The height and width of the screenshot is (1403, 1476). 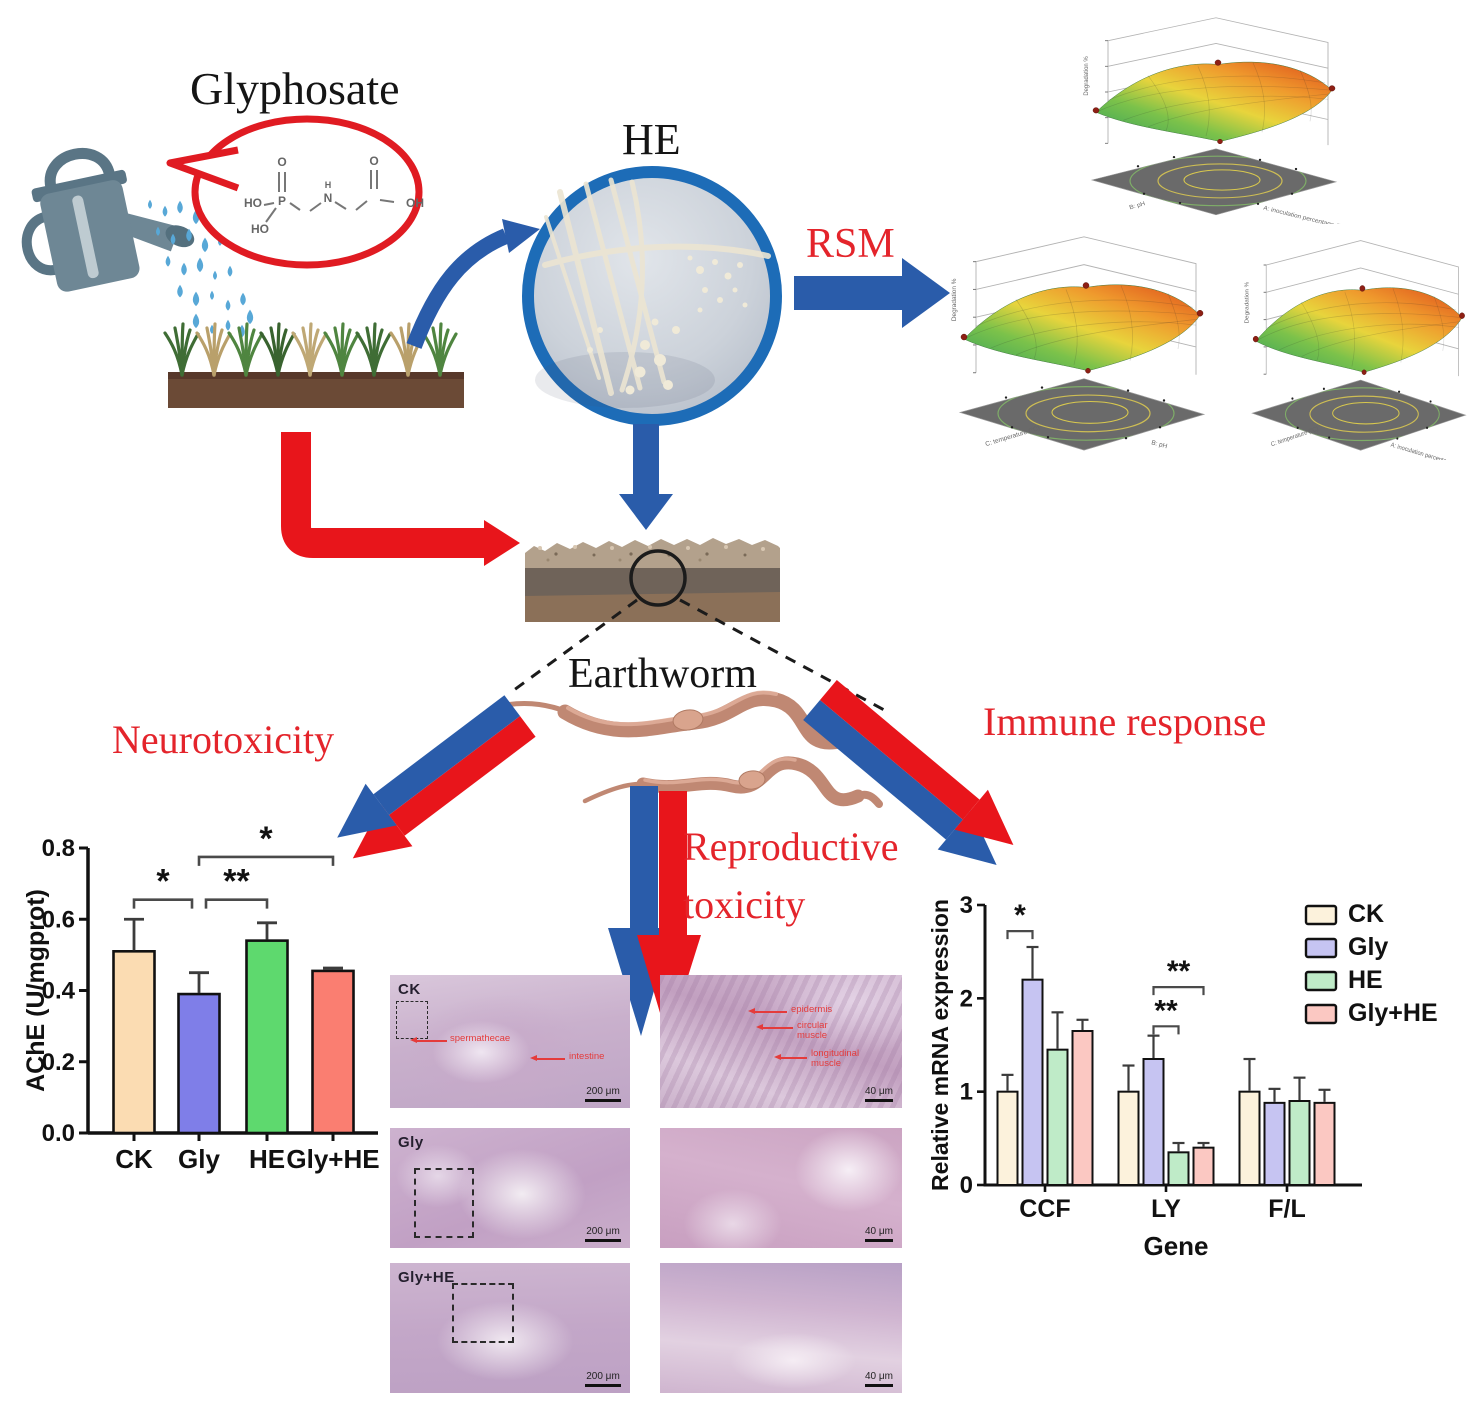 I want to click on svg-text: 1, so click(x=966, y=1092).